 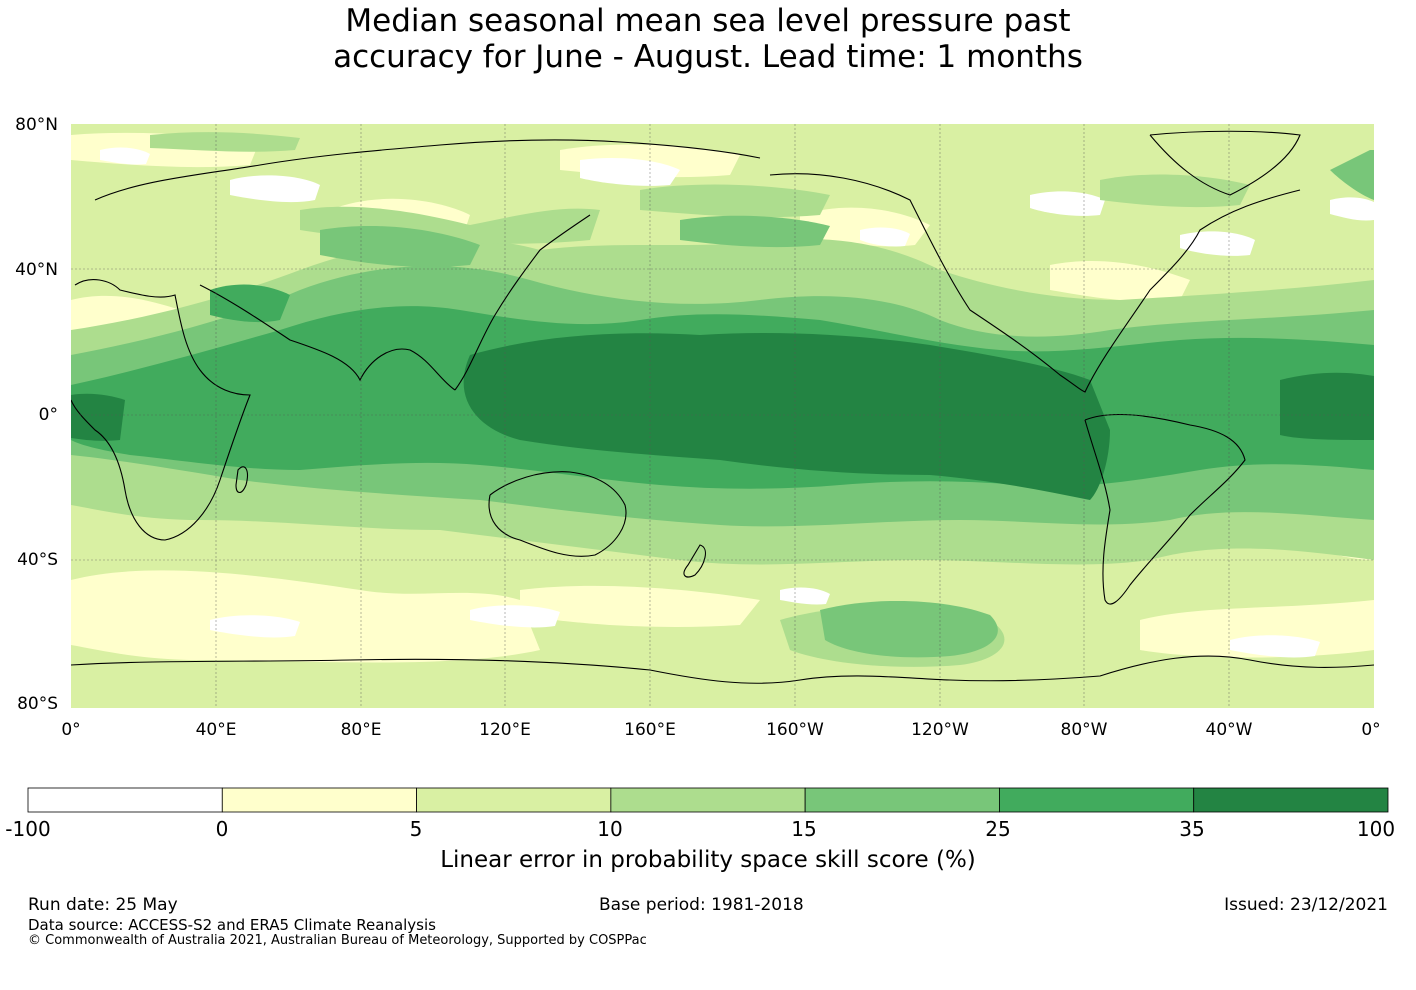 What do you see at coordinates (222, 829) in the screenshot?
I see `colorbar-tick-label: 0` at bounding box center [222, 829].